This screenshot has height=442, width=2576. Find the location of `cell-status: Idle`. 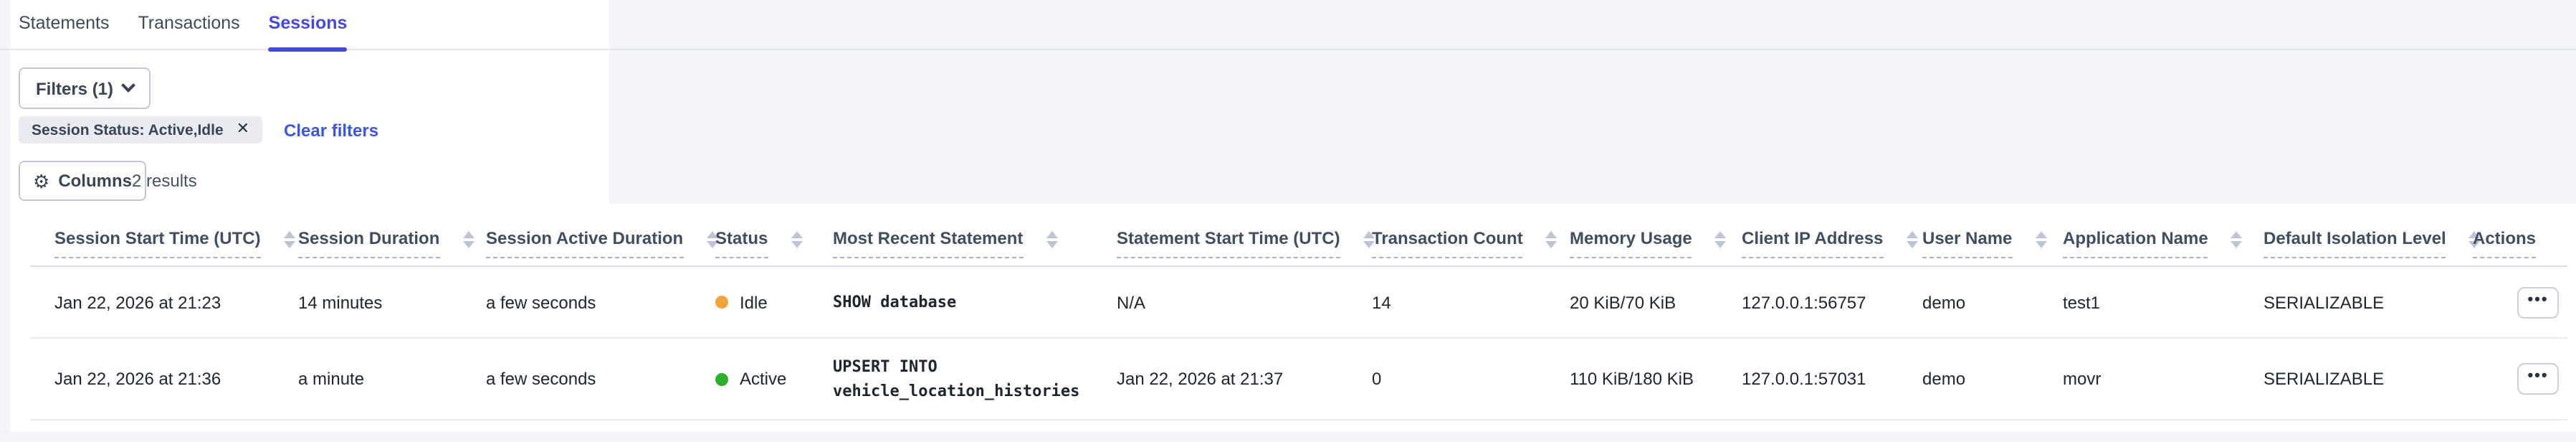

cell-status: Idle is located at coordinates (774, 302).